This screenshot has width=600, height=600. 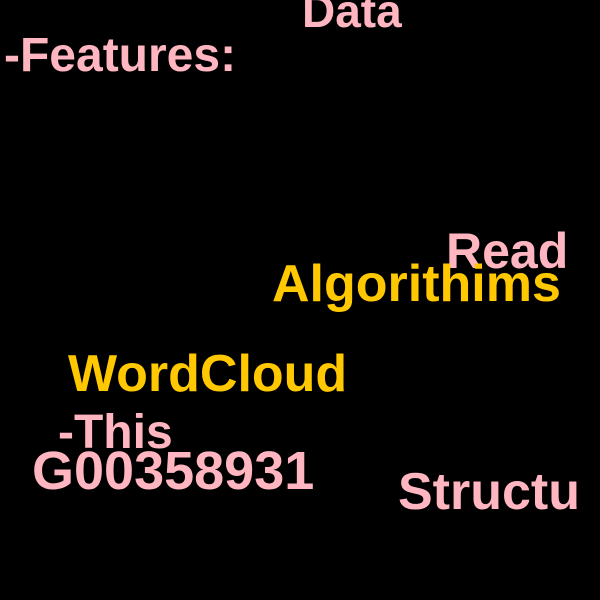 I want to click on word-read: Read, so click(x=507, y=251).